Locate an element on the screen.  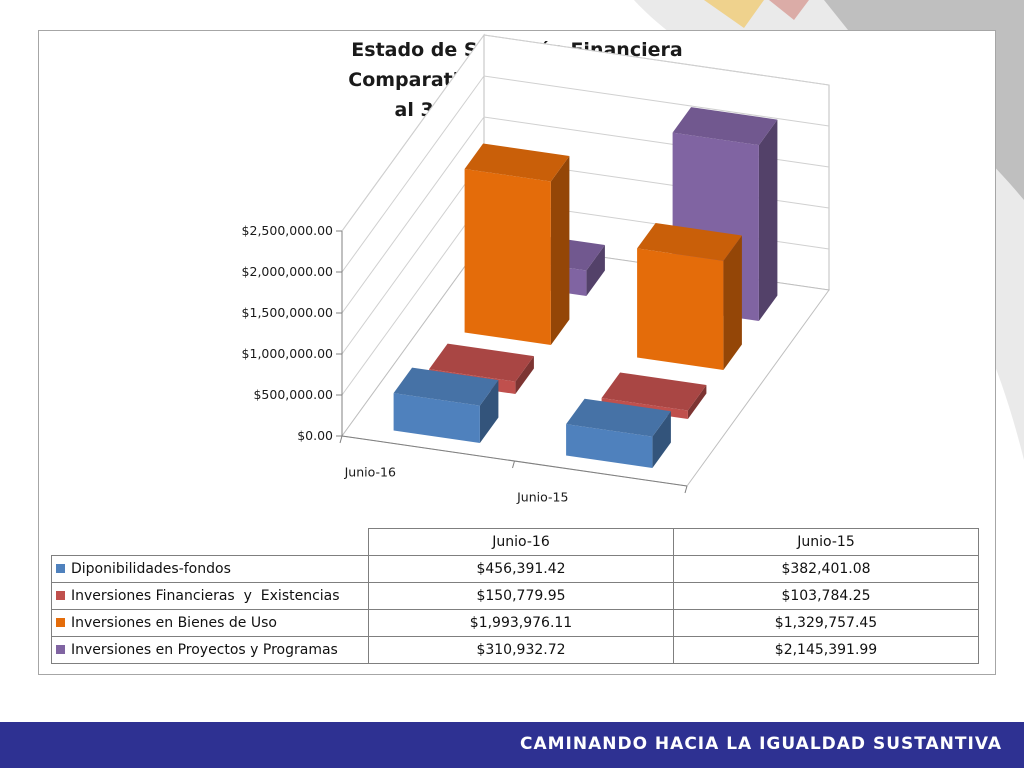
table-cell: $310,932.72 is located at coordinates (521, 650).